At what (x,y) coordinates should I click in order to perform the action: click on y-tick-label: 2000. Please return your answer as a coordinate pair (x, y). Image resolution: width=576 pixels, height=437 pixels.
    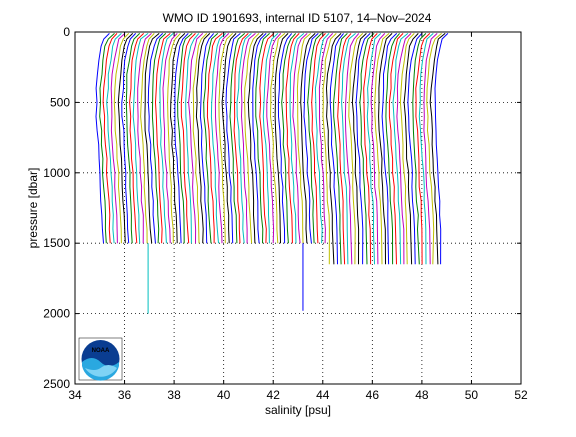
    Looking at the image, I should click on (56, 314).